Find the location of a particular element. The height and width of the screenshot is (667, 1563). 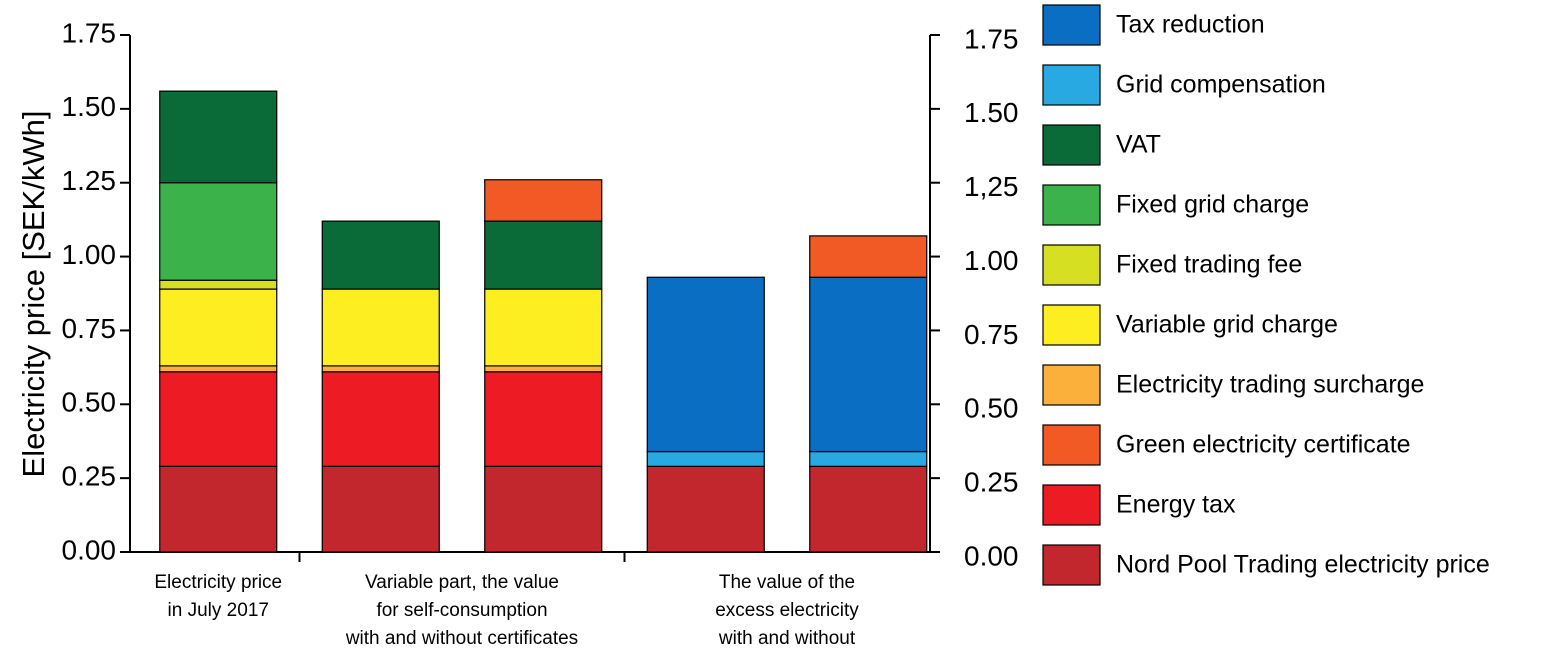

y-tick-label: 0.75 is located at coordinates (89, 328).